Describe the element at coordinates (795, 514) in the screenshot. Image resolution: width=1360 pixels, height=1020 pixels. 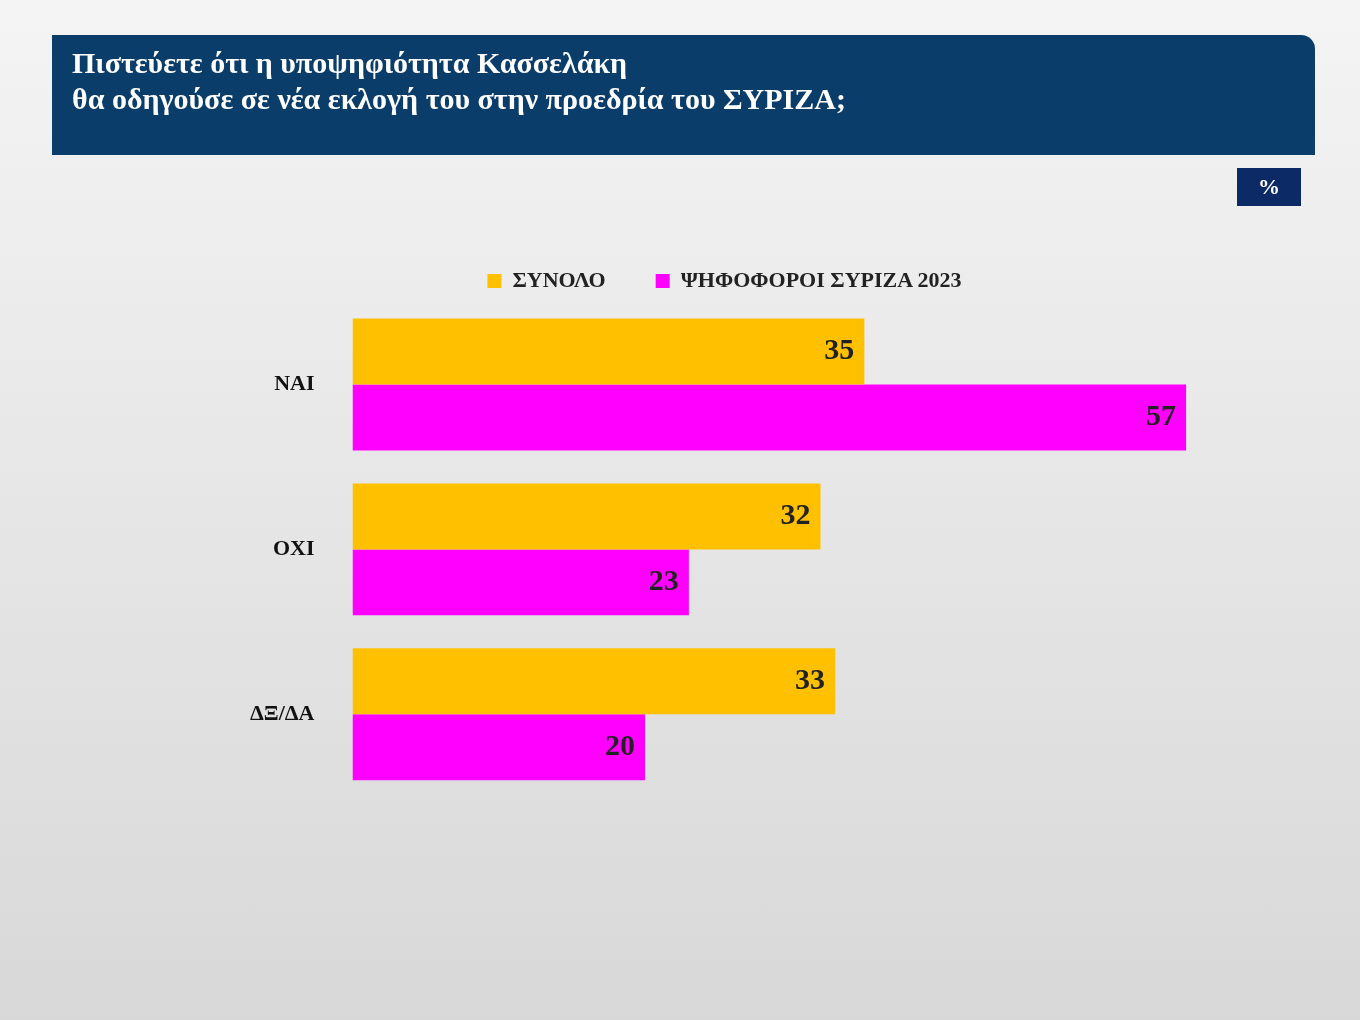
I see `data-label: 32` at that location.